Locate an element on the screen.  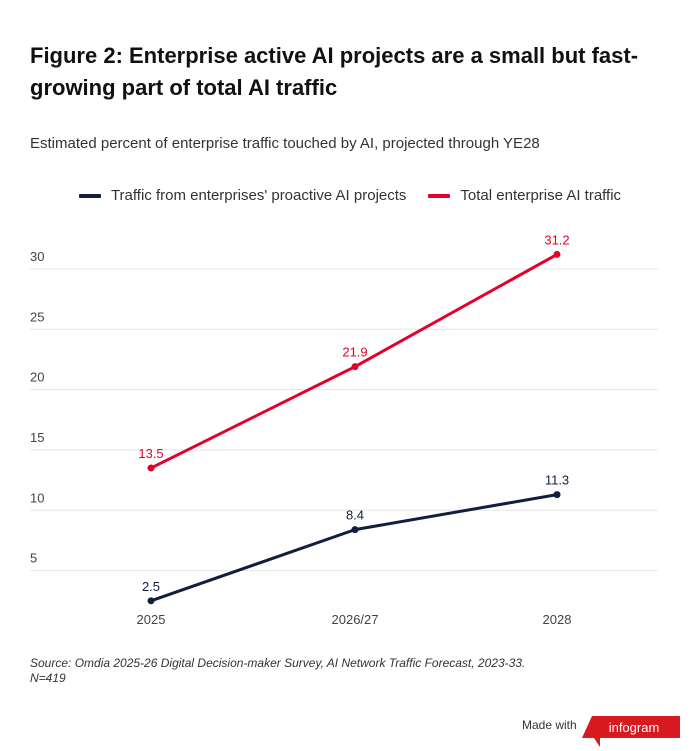
data-label: 11.3 is located at coordinates (557, 480).